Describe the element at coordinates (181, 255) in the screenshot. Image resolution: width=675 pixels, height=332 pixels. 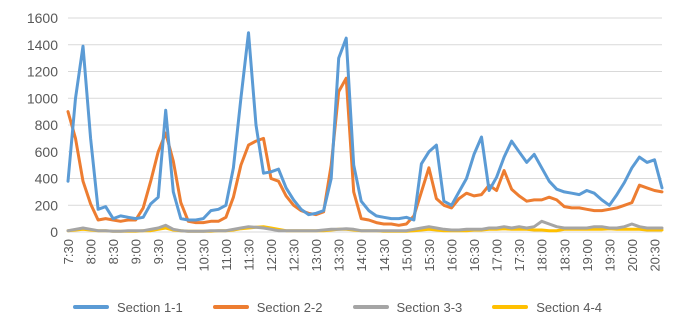
I see `x-tick-label: 10:00` at that location.